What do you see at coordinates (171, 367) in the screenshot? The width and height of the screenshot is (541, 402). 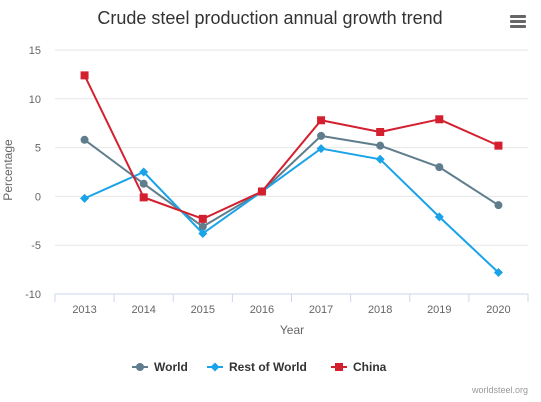 I see `legend-label: World` at bounding box center [171, 367].